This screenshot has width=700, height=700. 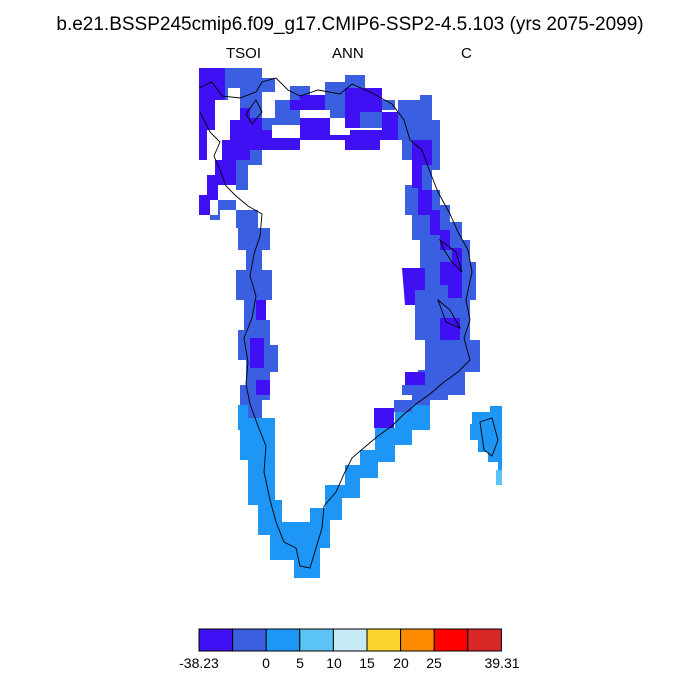 What do you see at coordinates (244, 53) in the screenshot?
I see `variable-label: TSOI` at bounding box center [244, 53].